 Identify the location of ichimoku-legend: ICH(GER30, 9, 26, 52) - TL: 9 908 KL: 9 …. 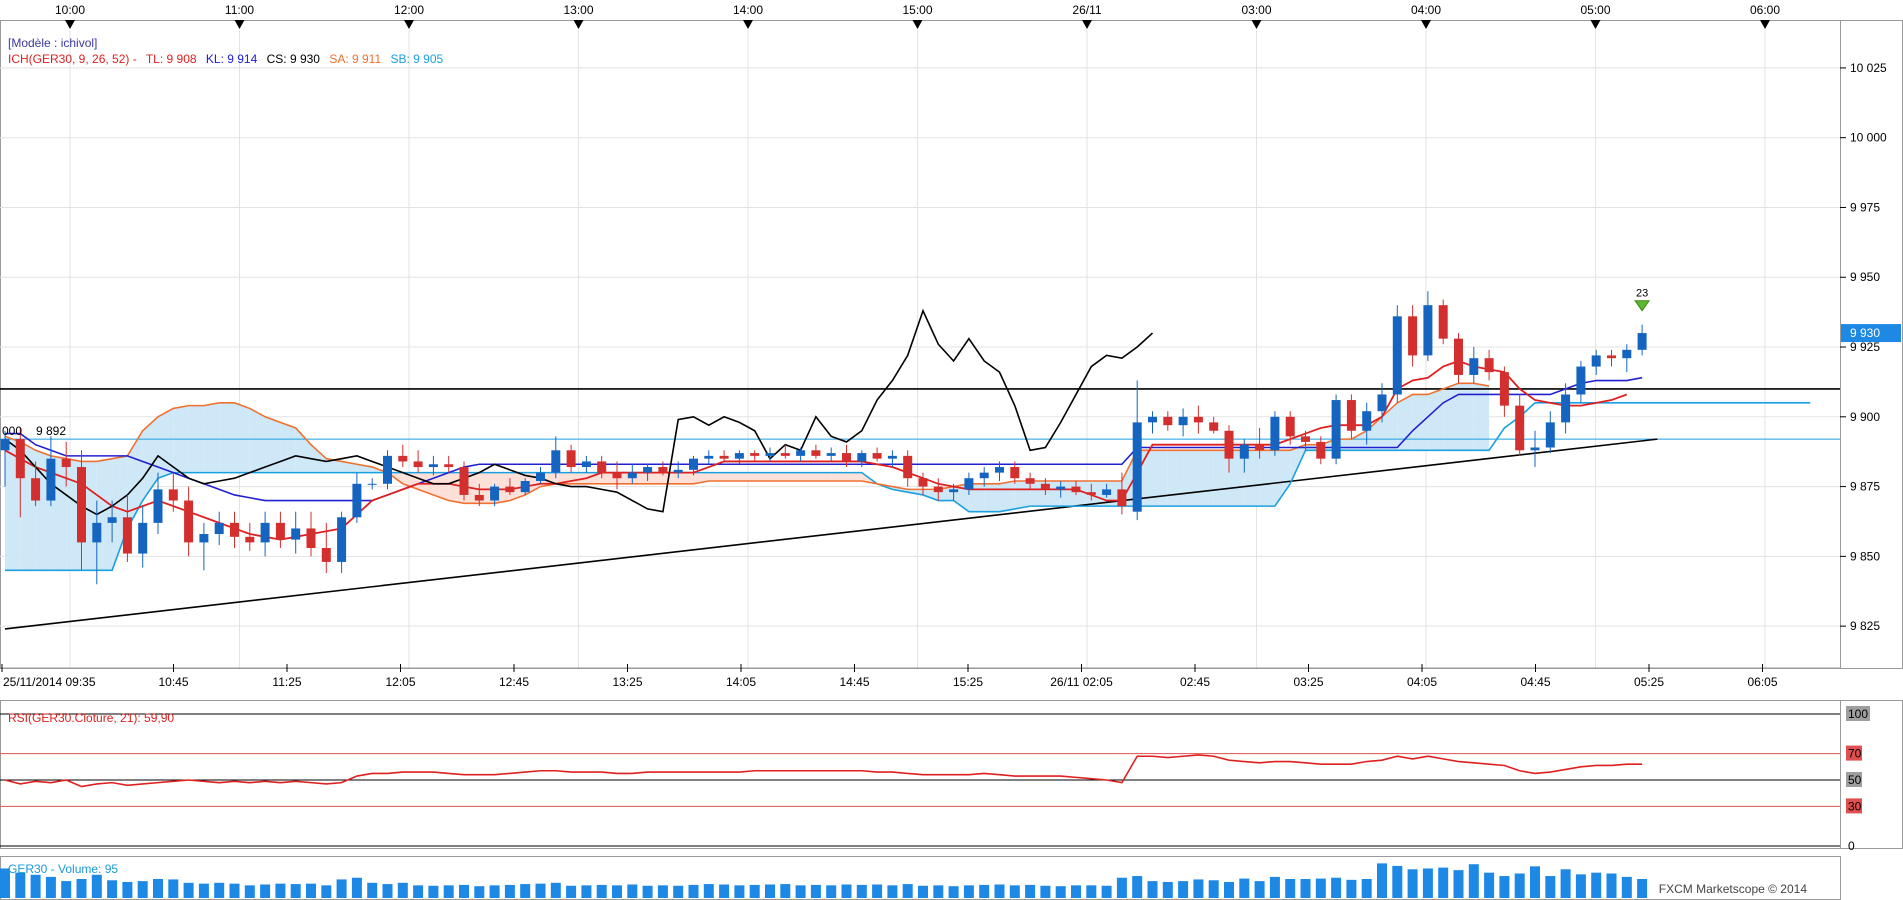
(228, 59).